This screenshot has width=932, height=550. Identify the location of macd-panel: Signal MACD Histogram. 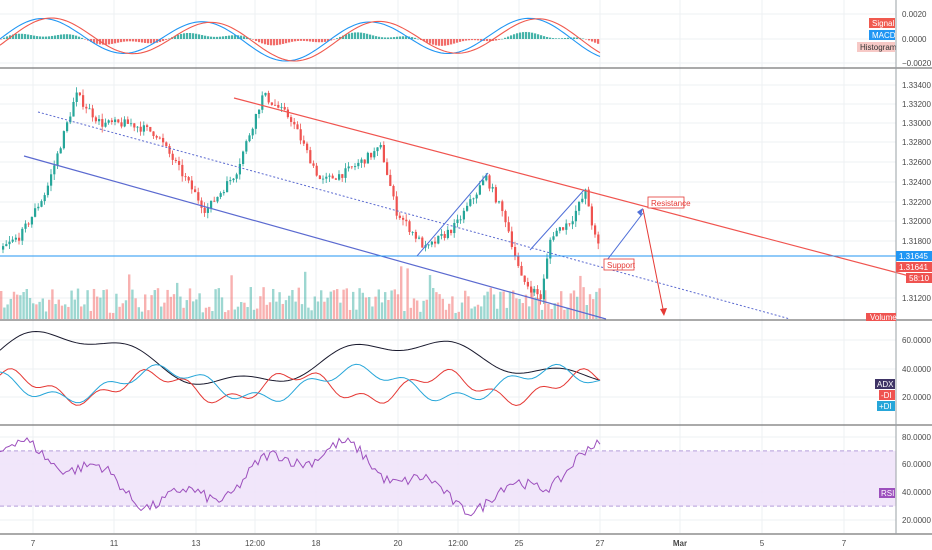
(448, 39).